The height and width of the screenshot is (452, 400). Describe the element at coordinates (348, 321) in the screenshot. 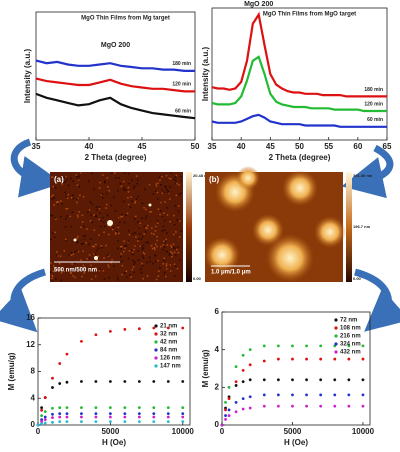

I see `legend-label: 72 nm` at that location.